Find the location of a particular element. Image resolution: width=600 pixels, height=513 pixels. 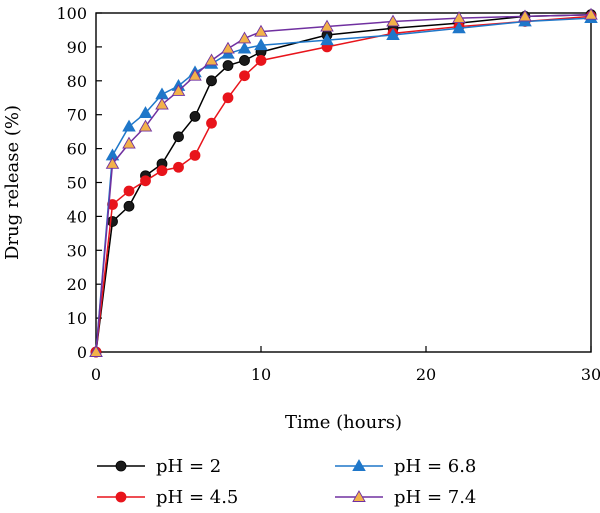

legend-label: pH = 4.5 is located at coordinates (197, 497).